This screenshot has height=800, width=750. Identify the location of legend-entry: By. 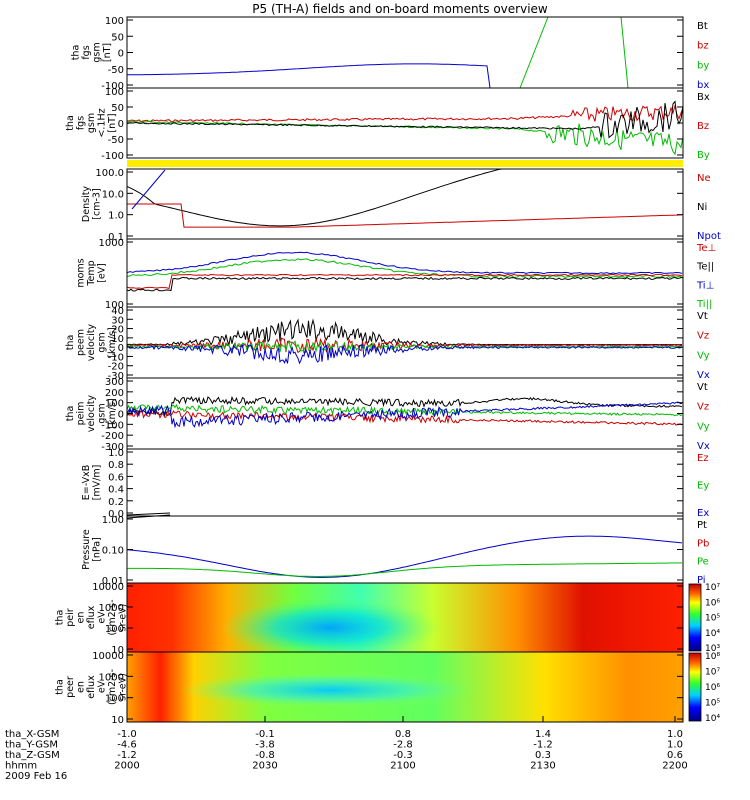
(703, 155).